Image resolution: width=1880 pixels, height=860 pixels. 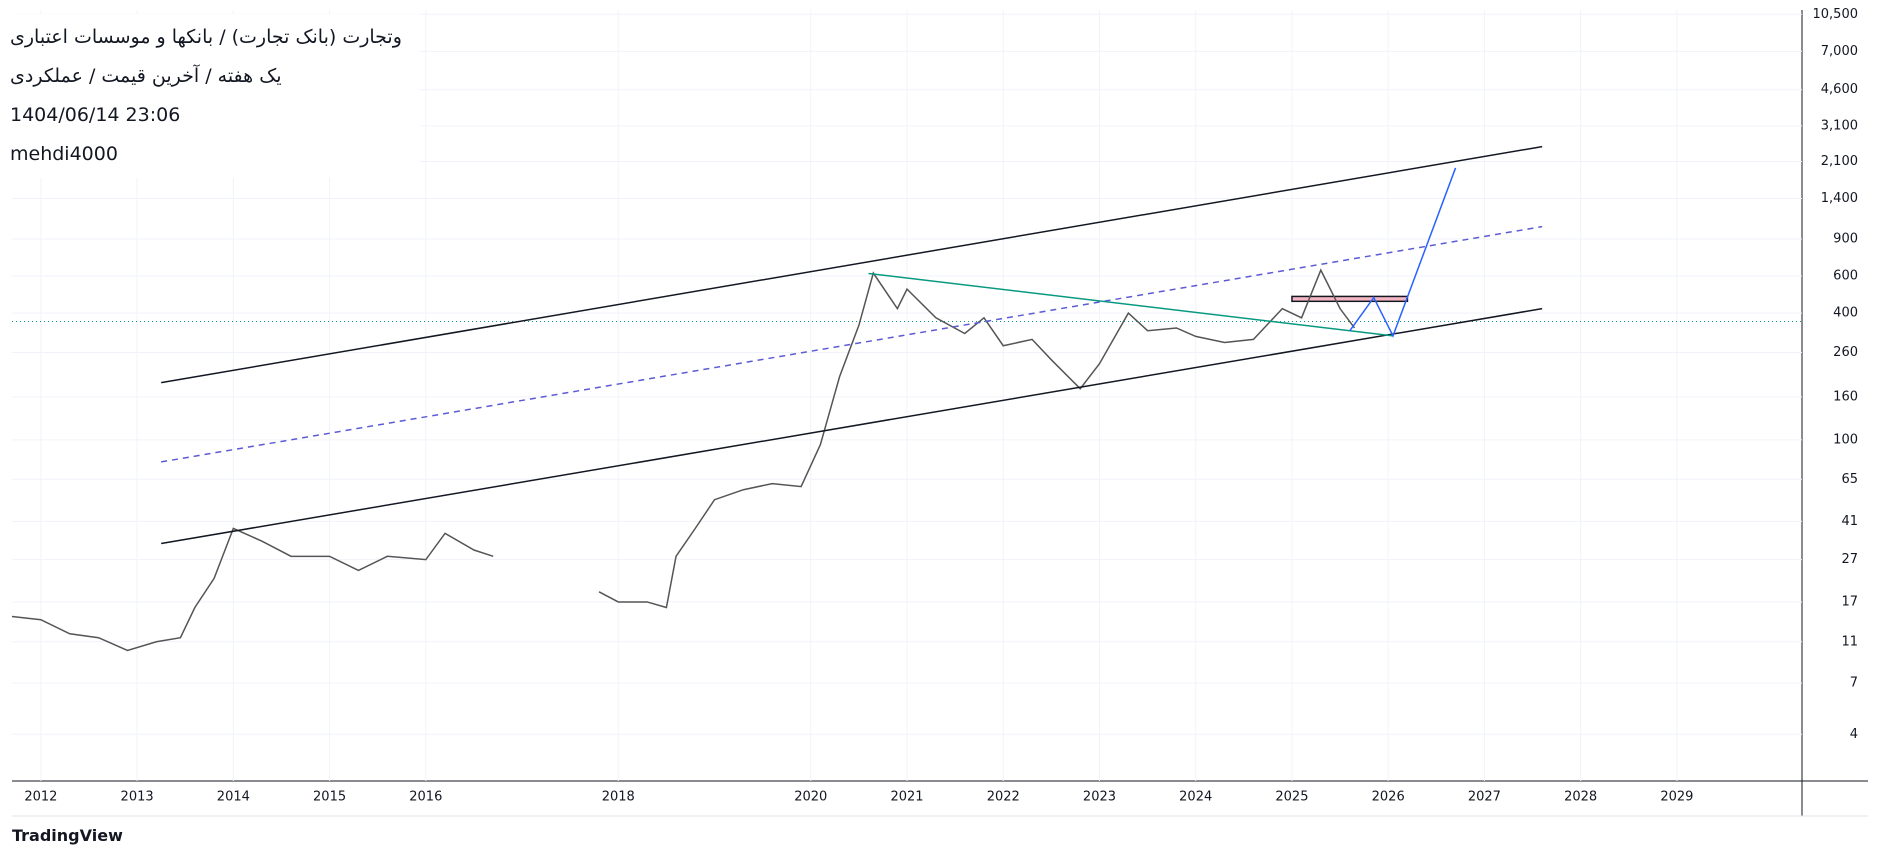 What do you see at coordinates (1845, 439) in the screenshot?
I see `y-tick-label: 100` at bounding box center [1845, 439].